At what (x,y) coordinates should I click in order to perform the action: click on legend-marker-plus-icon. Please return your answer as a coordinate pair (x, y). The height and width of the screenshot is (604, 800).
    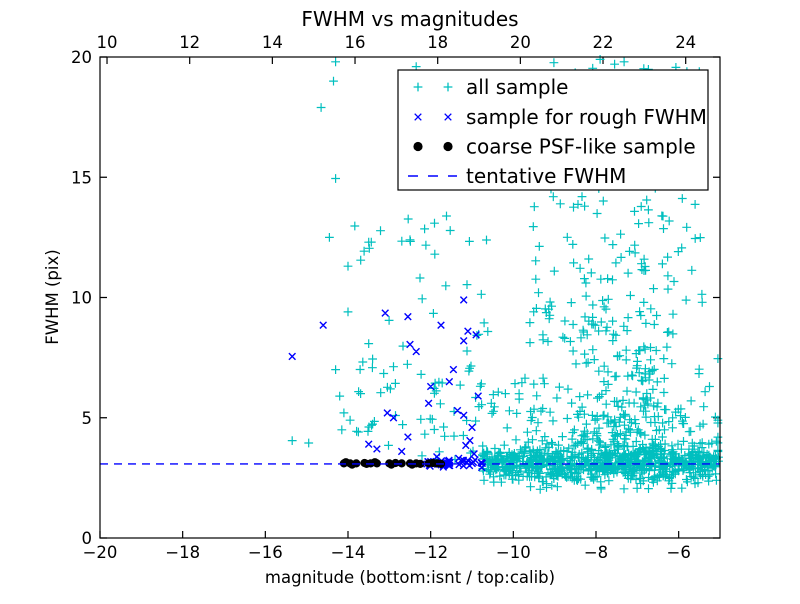
    Looking at the image, I should click on (433, 87).